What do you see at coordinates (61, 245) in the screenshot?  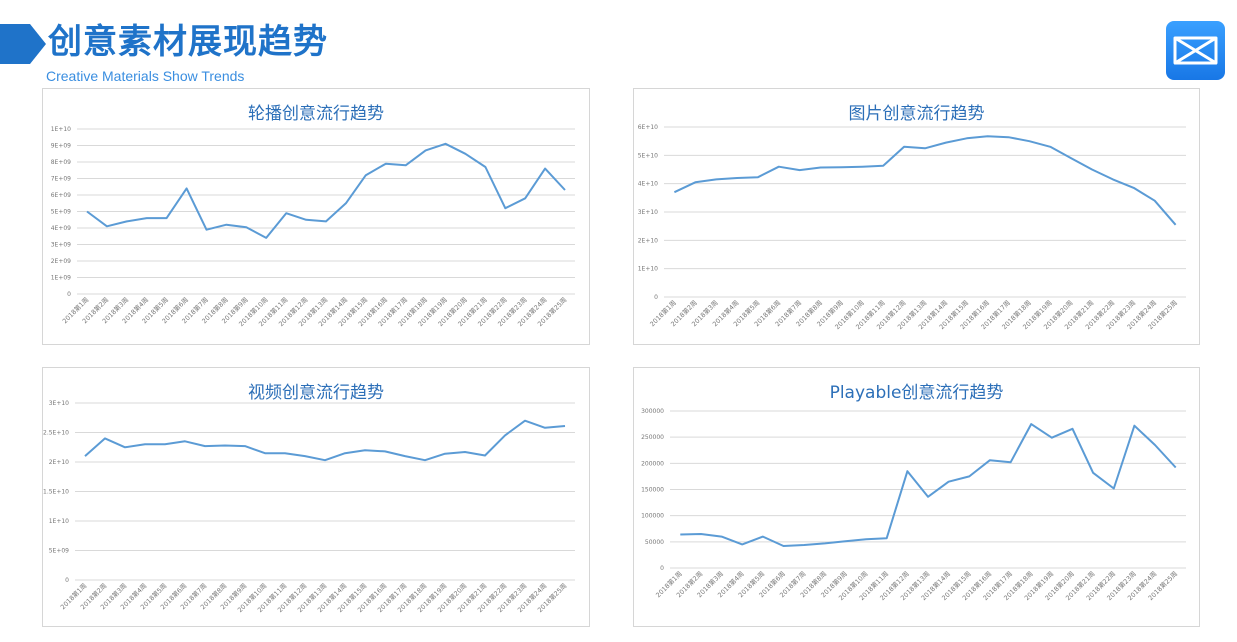 I see `y-tick-label: 3E+09` at bounding box center [61, 245].